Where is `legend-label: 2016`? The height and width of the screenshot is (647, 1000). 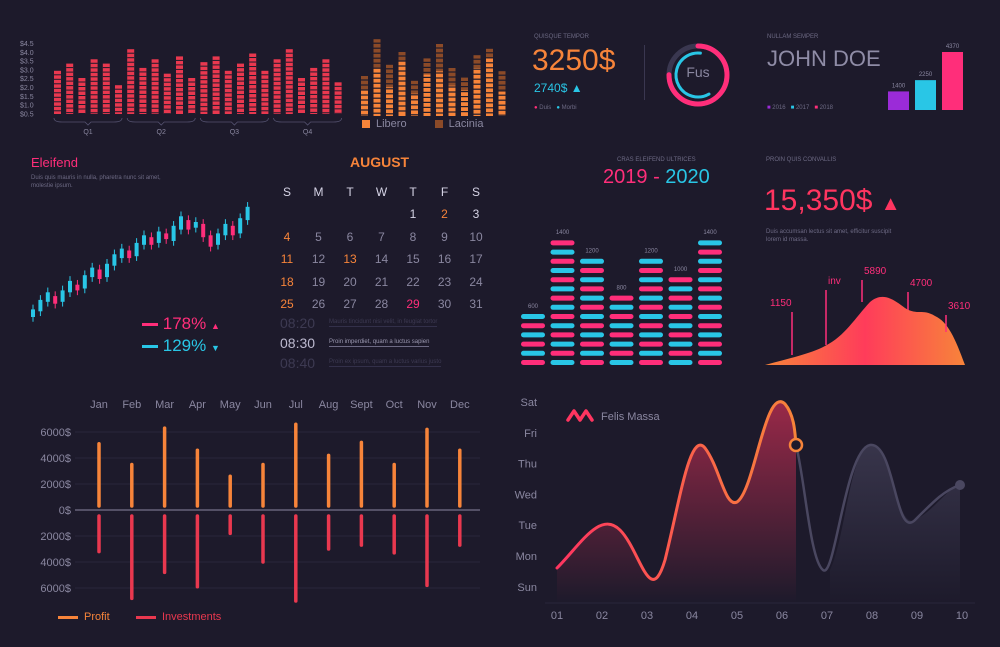 legend-label: 2016 is located at coordinates (779, 108).